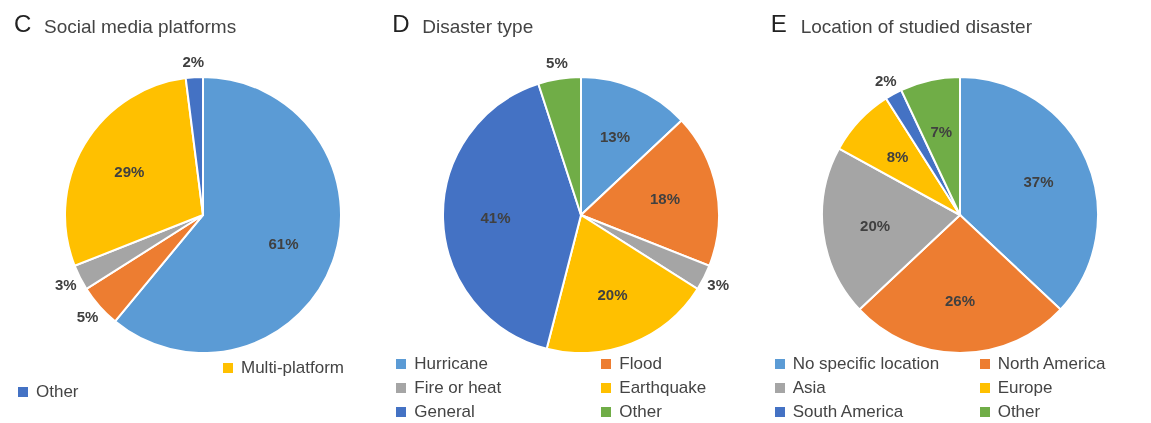 The width and height of the screenshot is (1151, 423). I want to click on data-label: 61%, so click(283, 244).